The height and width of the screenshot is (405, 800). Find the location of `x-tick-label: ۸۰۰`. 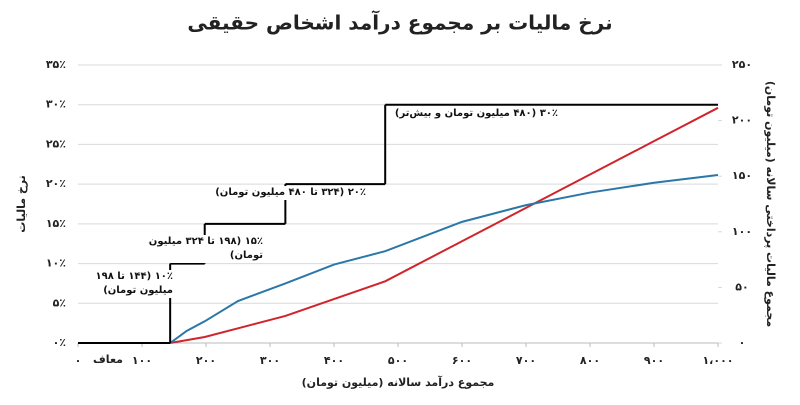

x-tick-label: ۸۰۰ is located at coordinates (590, 360).